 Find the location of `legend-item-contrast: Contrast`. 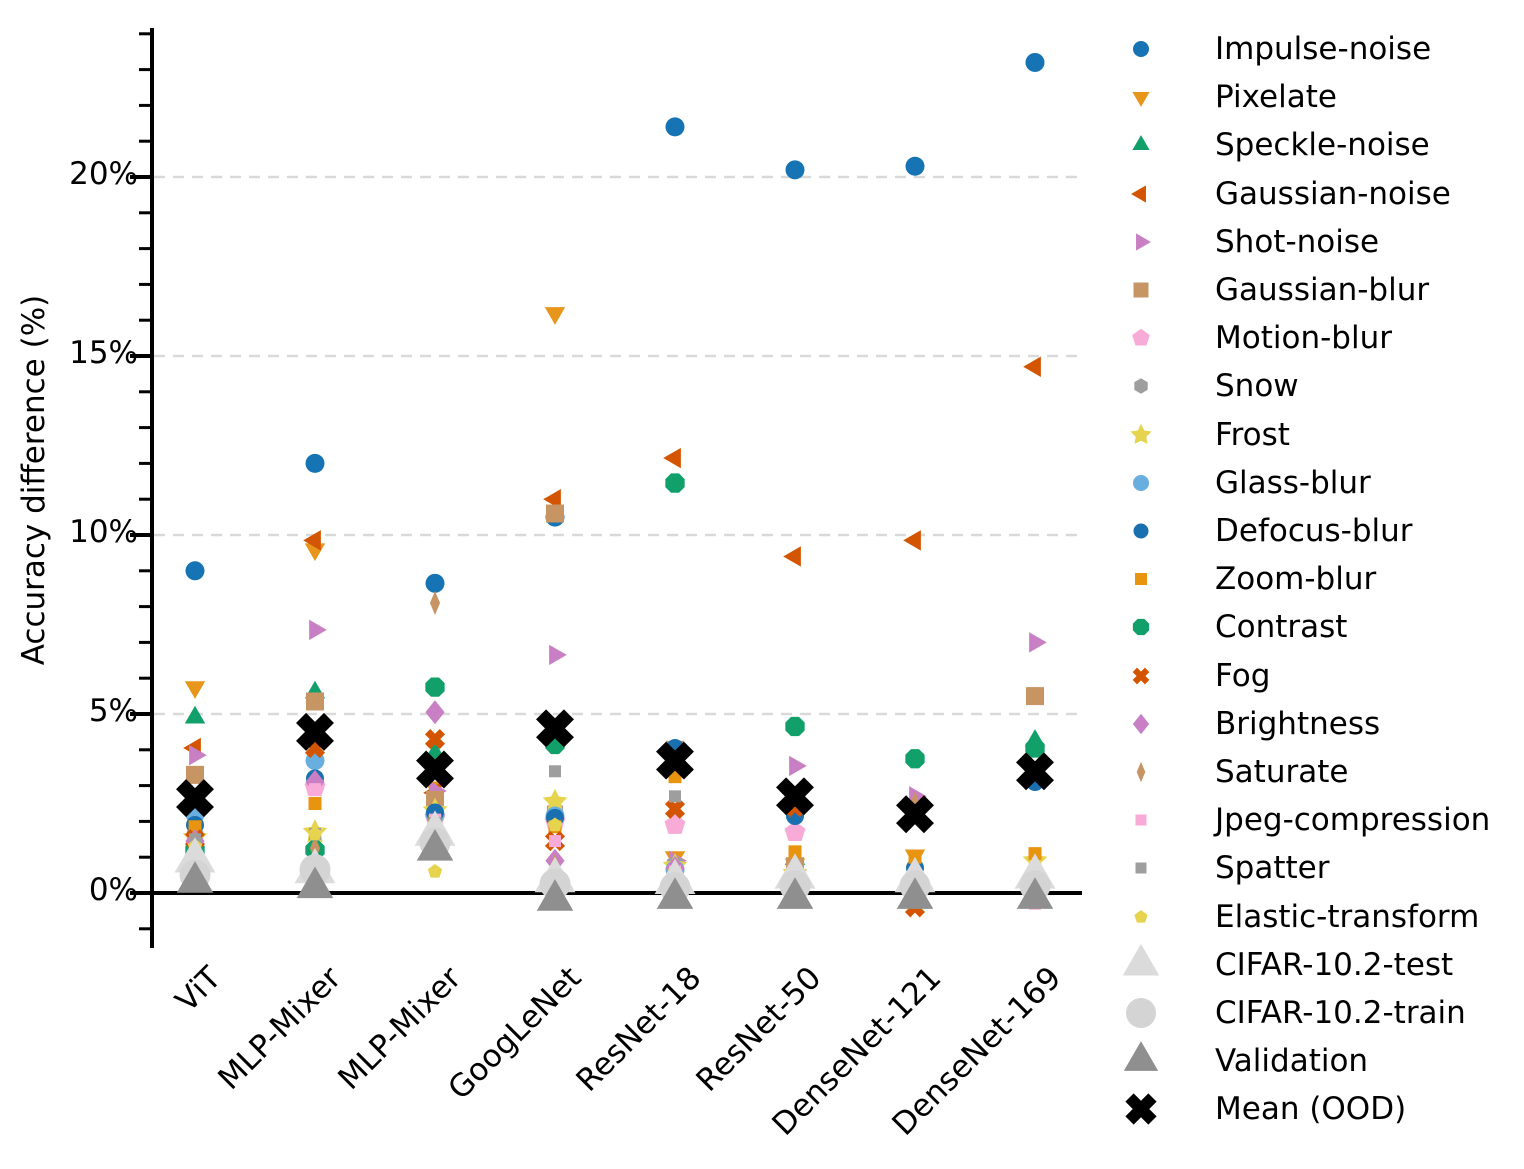

legend-item-contrast: Contrast is located at coordinates (1229, 627).